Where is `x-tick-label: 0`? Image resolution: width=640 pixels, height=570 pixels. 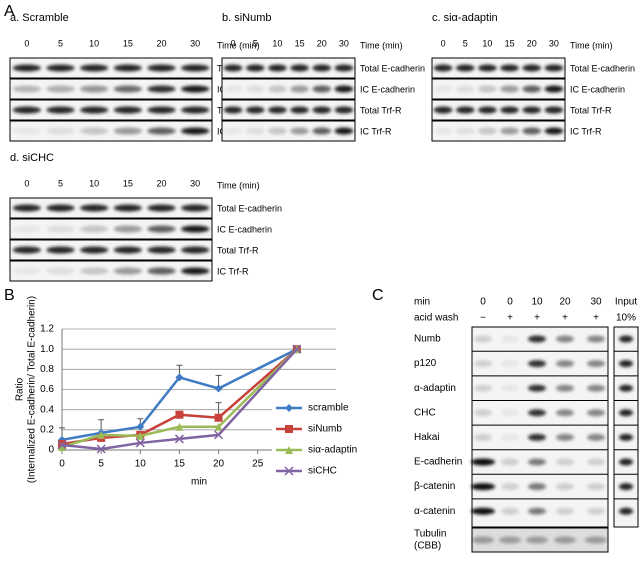
x-tick-label: 0 is located at coordinates (62, 464).